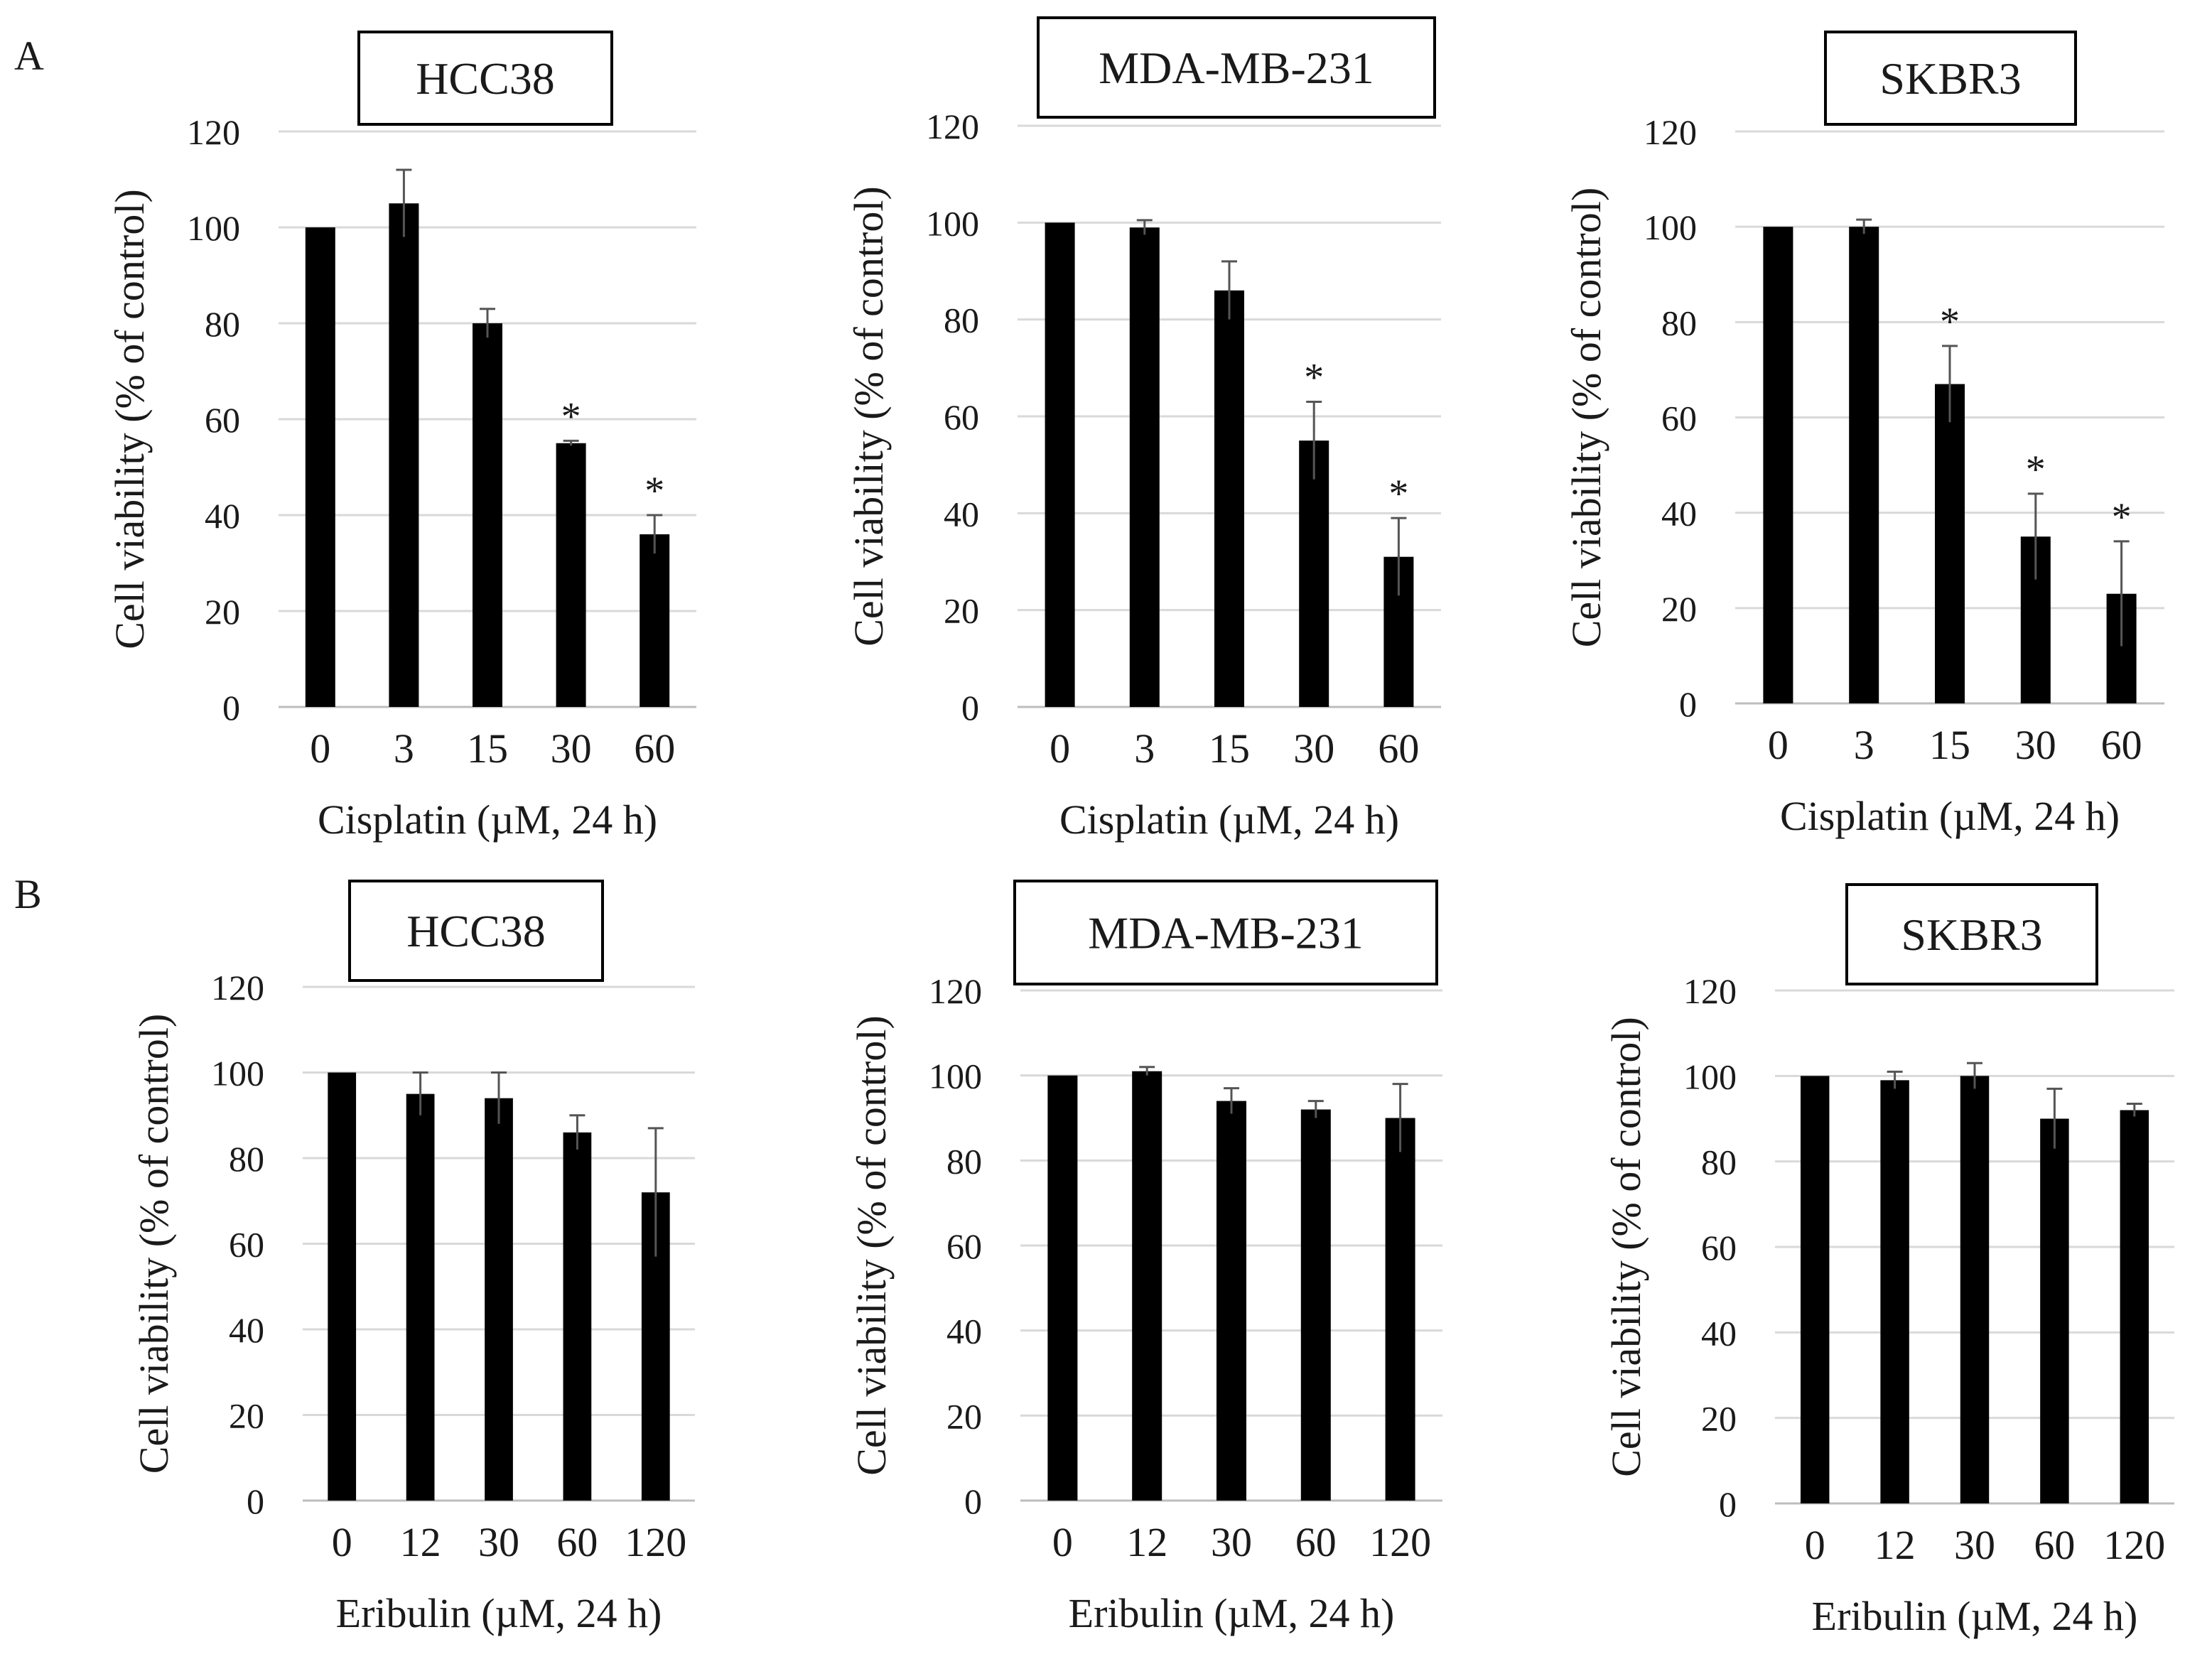 Image resolution: width=2212 pixels, height=1664 pixels. I want to click on chart-title: SKBR3, so click(1971, 935).